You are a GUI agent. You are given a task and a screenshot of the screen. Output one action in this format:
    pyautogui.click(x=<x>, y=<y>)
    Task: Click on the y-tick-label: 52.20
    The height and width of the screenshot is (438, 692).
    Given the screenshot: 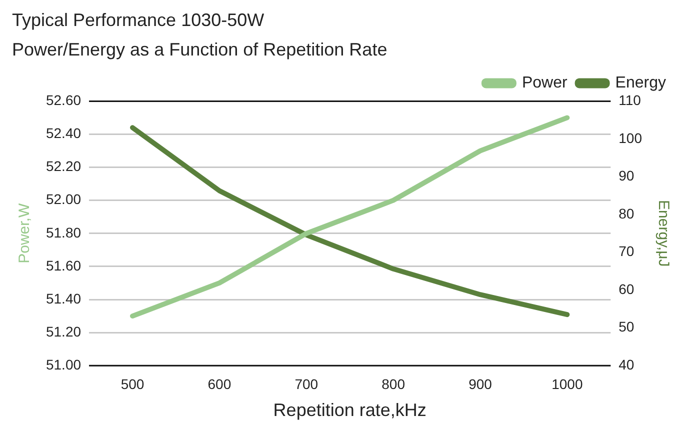 What is the action you would take?
    pyautogui.click(x=64, y=166)
    